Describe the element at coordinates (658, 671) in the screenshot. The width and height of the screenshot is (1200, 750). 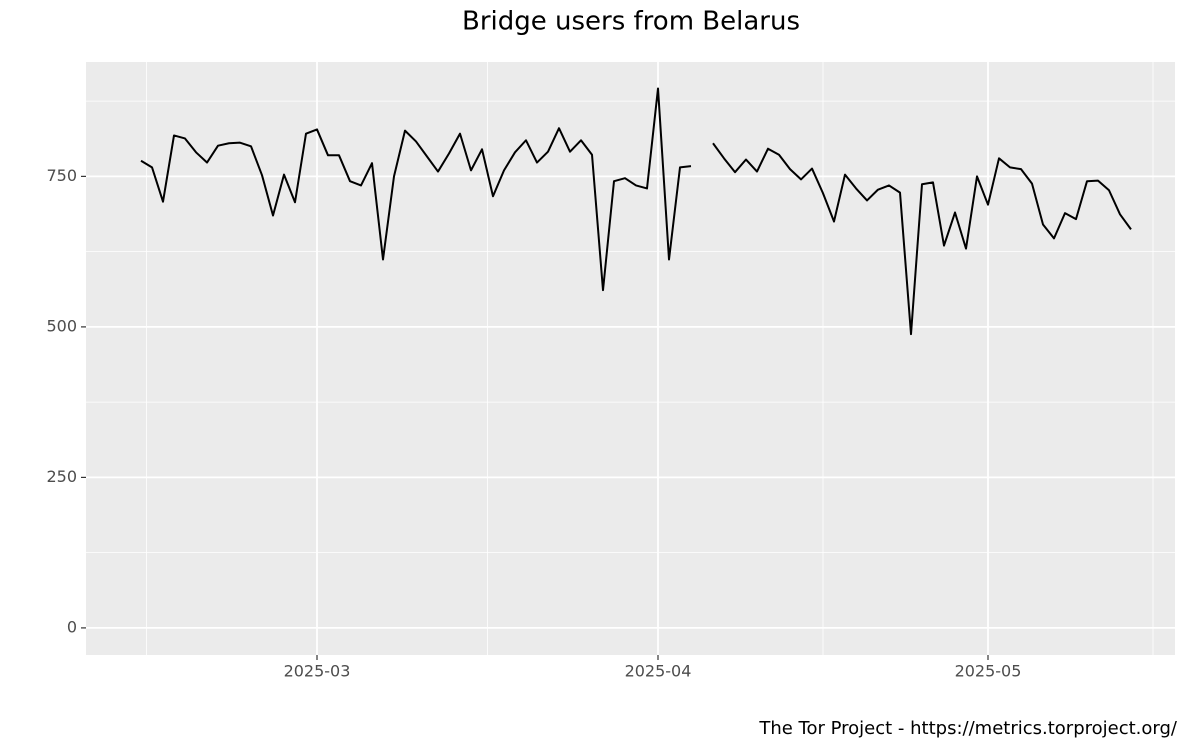
I see `x-tick-label: 2025-04` at that location.